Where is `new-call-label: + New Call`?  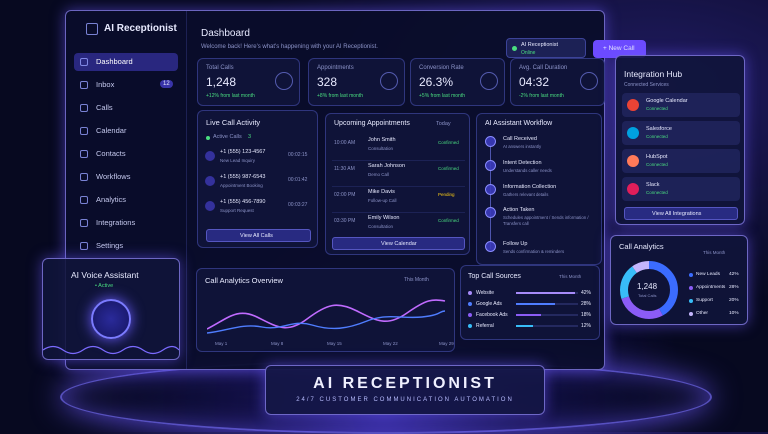
new-call-label: + New Call is located at coordinates (619, 48).